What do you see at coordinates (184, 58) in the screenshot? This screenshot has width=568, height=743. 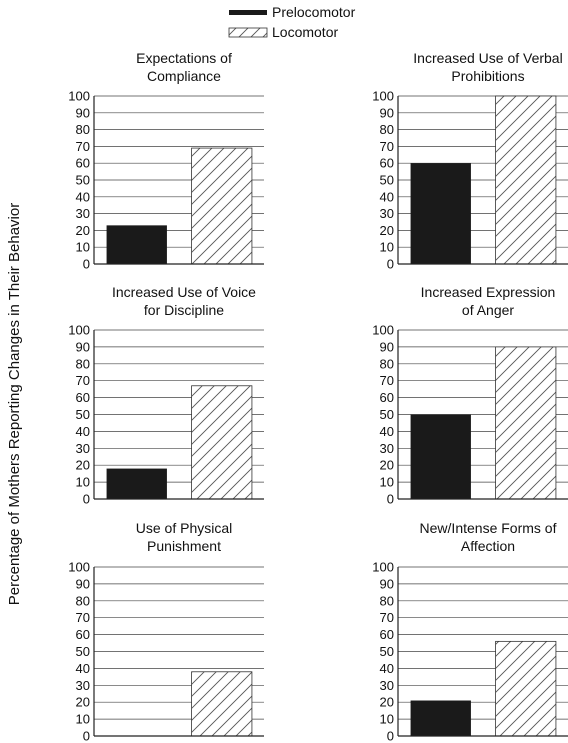 I see `chart-title-line: Expectations of` at bounding box center [184, 58].